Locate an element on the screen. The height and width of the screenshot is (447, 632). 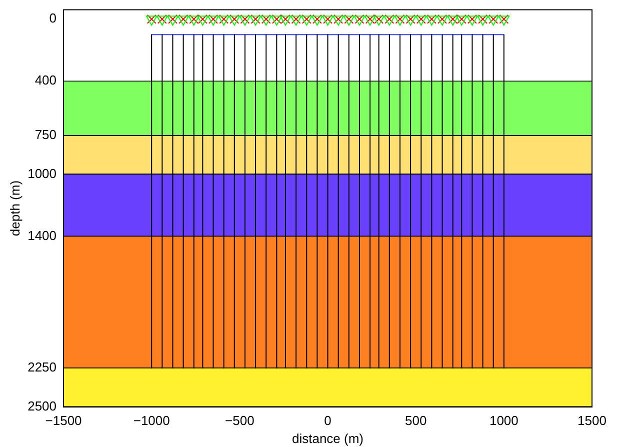
x-tick-label: 0 is located at coordinates (328, 420).